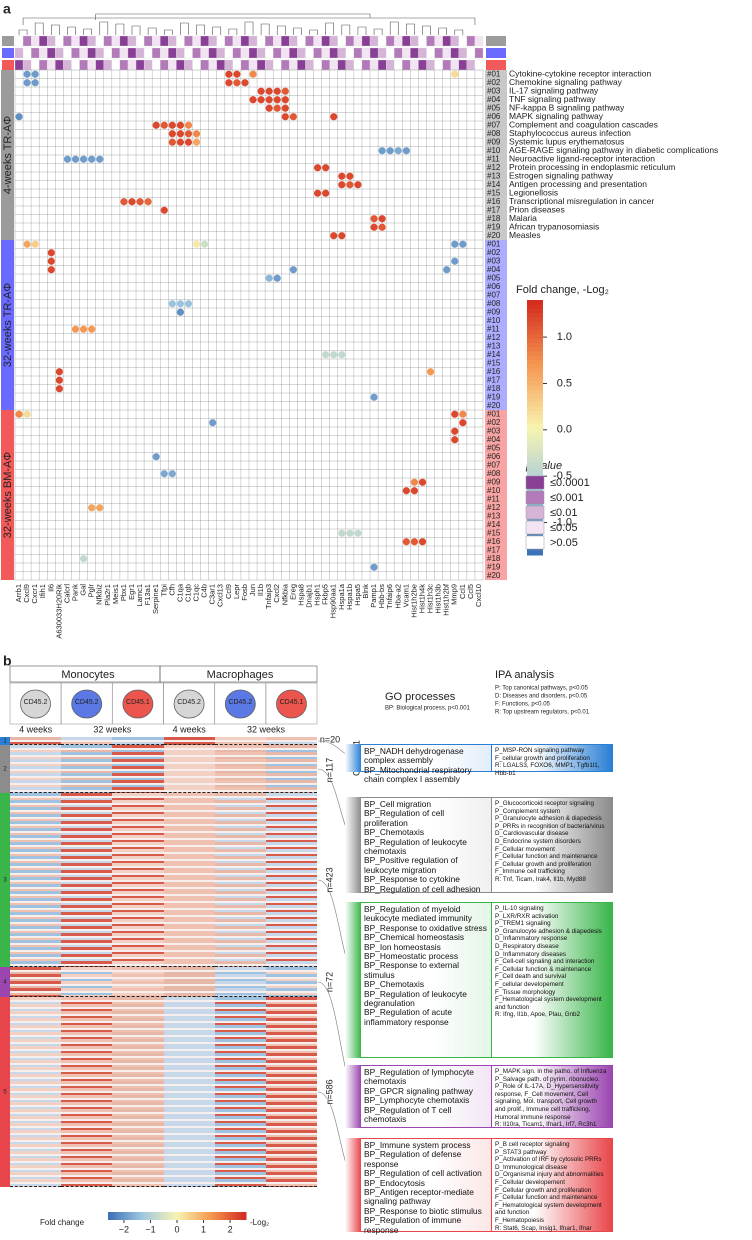 The height and width of the screenshot is (1240, 752). What do you see at coordinates (446, 599) in the screenshot?
I see `gene-label: Hist1h2bf` at bounding box center [446, 599].